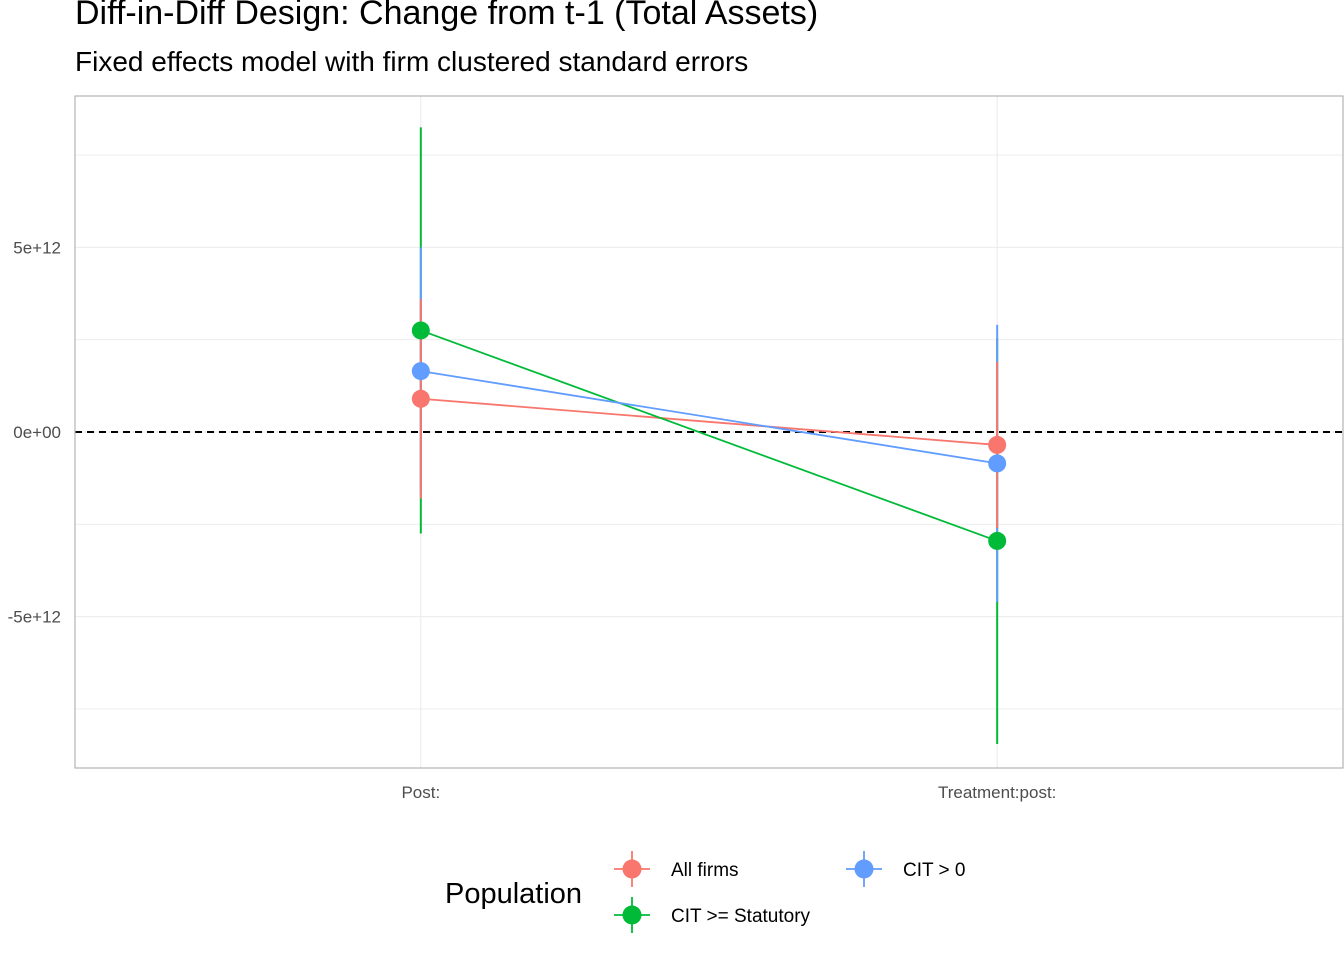  Describe the element at coordinates (728, 792) in the screenshot. I see `x-axis-ticks: Post: Treatment:post:` at that location.